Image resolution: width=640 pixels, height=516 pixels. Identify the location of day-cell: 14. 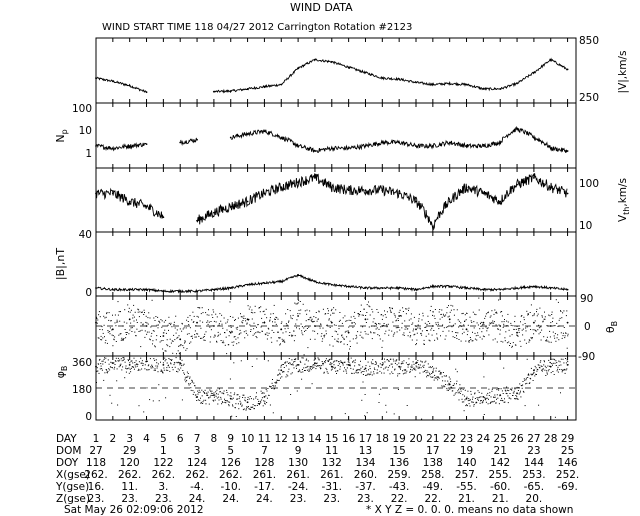
(315, 439).